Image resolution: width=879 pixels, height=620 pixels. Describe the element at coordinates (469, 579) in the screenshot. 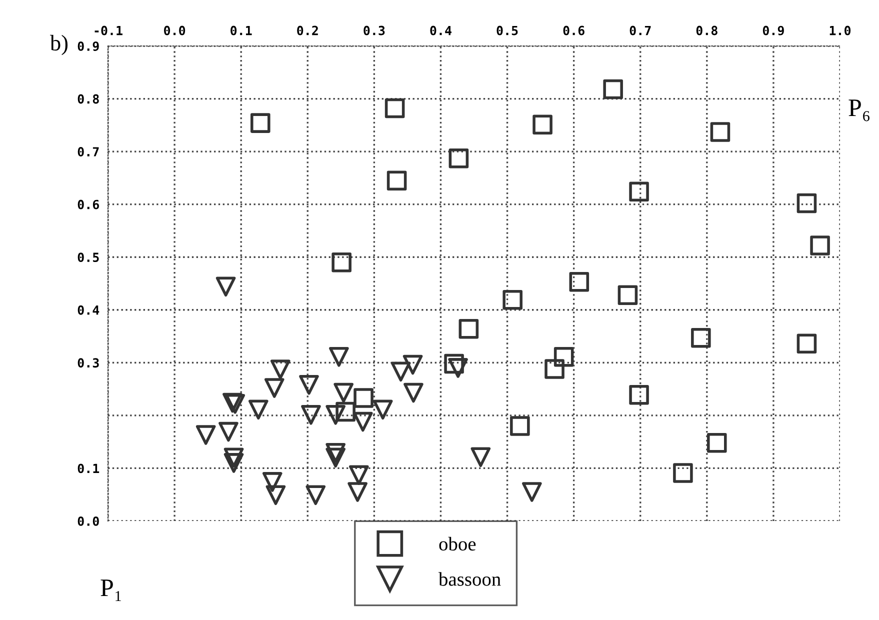

I see `legend-label: bassoon` at that location.